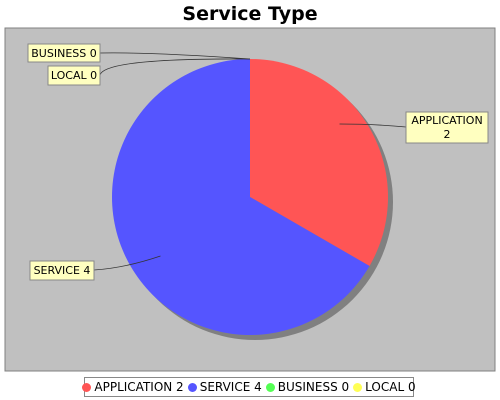 Image resolution: width=500 pixels, height=400 pixels. I want to click on callout-application: APPLICATION 2, so click(447, 127).